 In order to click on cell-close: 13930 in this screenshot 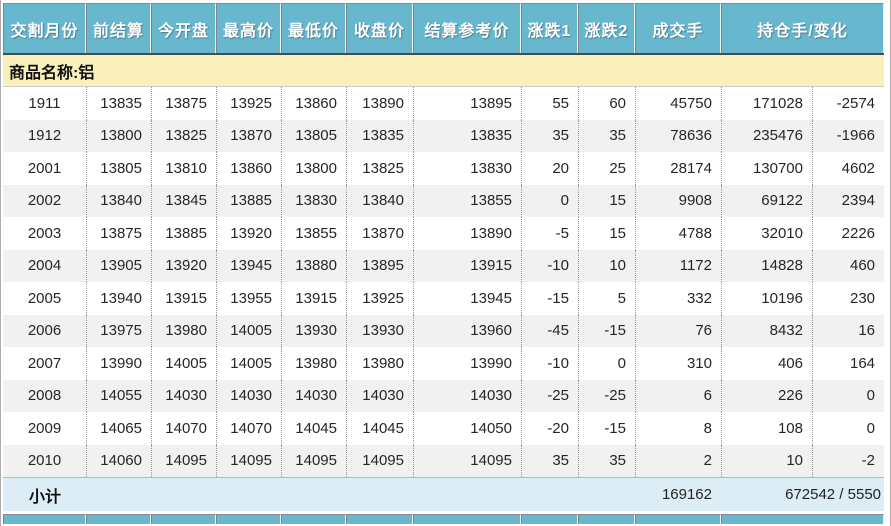, I will do `click(379, 330)`.